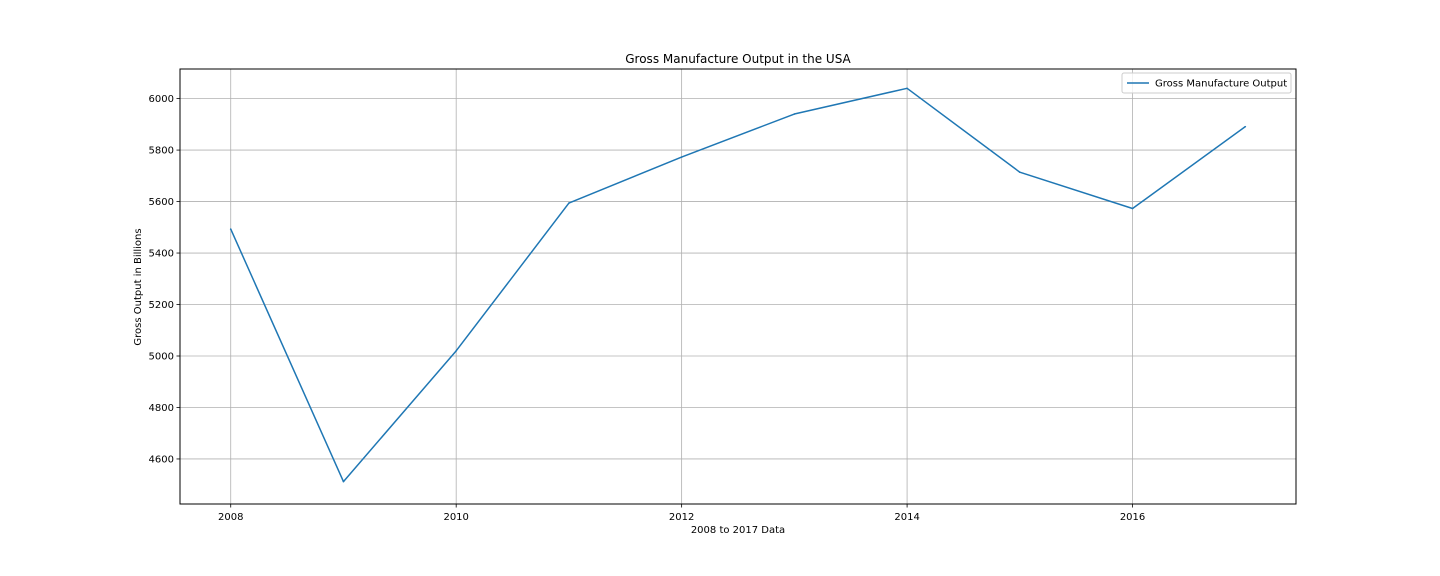 The width and height of the screenshot is (1440, 576). What do you see at coordinates (681, 517) in the screenshot?
I see `x-tick-label: 2012` at bounding box center [681, 517].